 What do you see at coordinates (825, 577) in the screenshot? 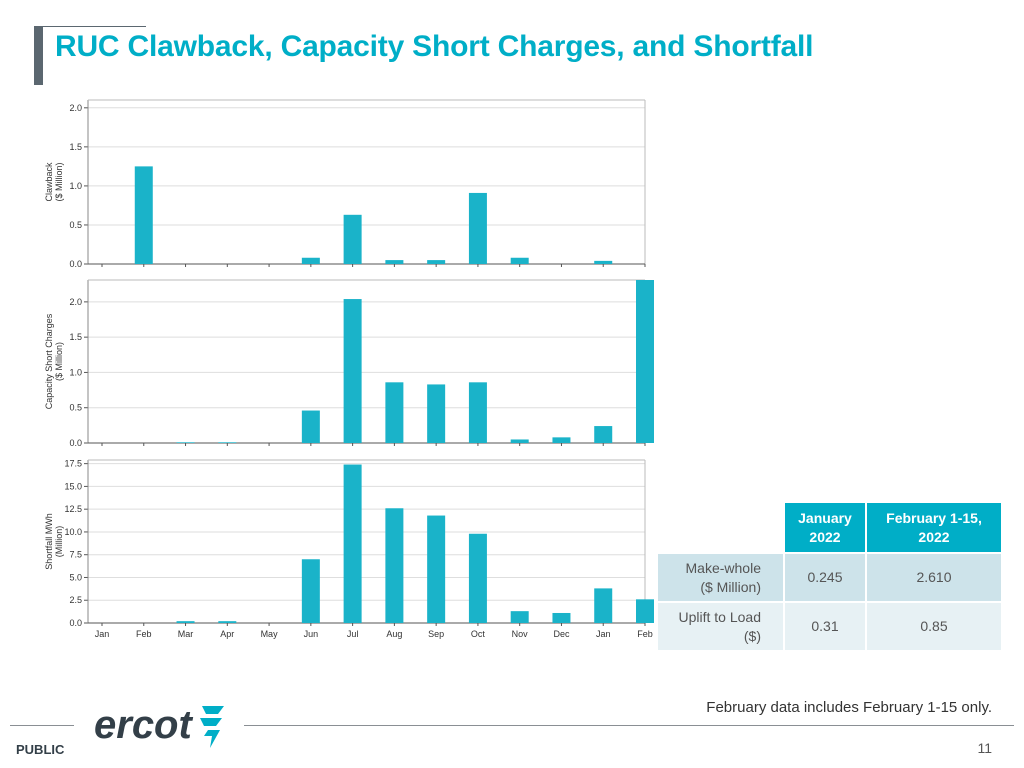
I see `table-cell: 0.245` at bounding box center [825, 577].